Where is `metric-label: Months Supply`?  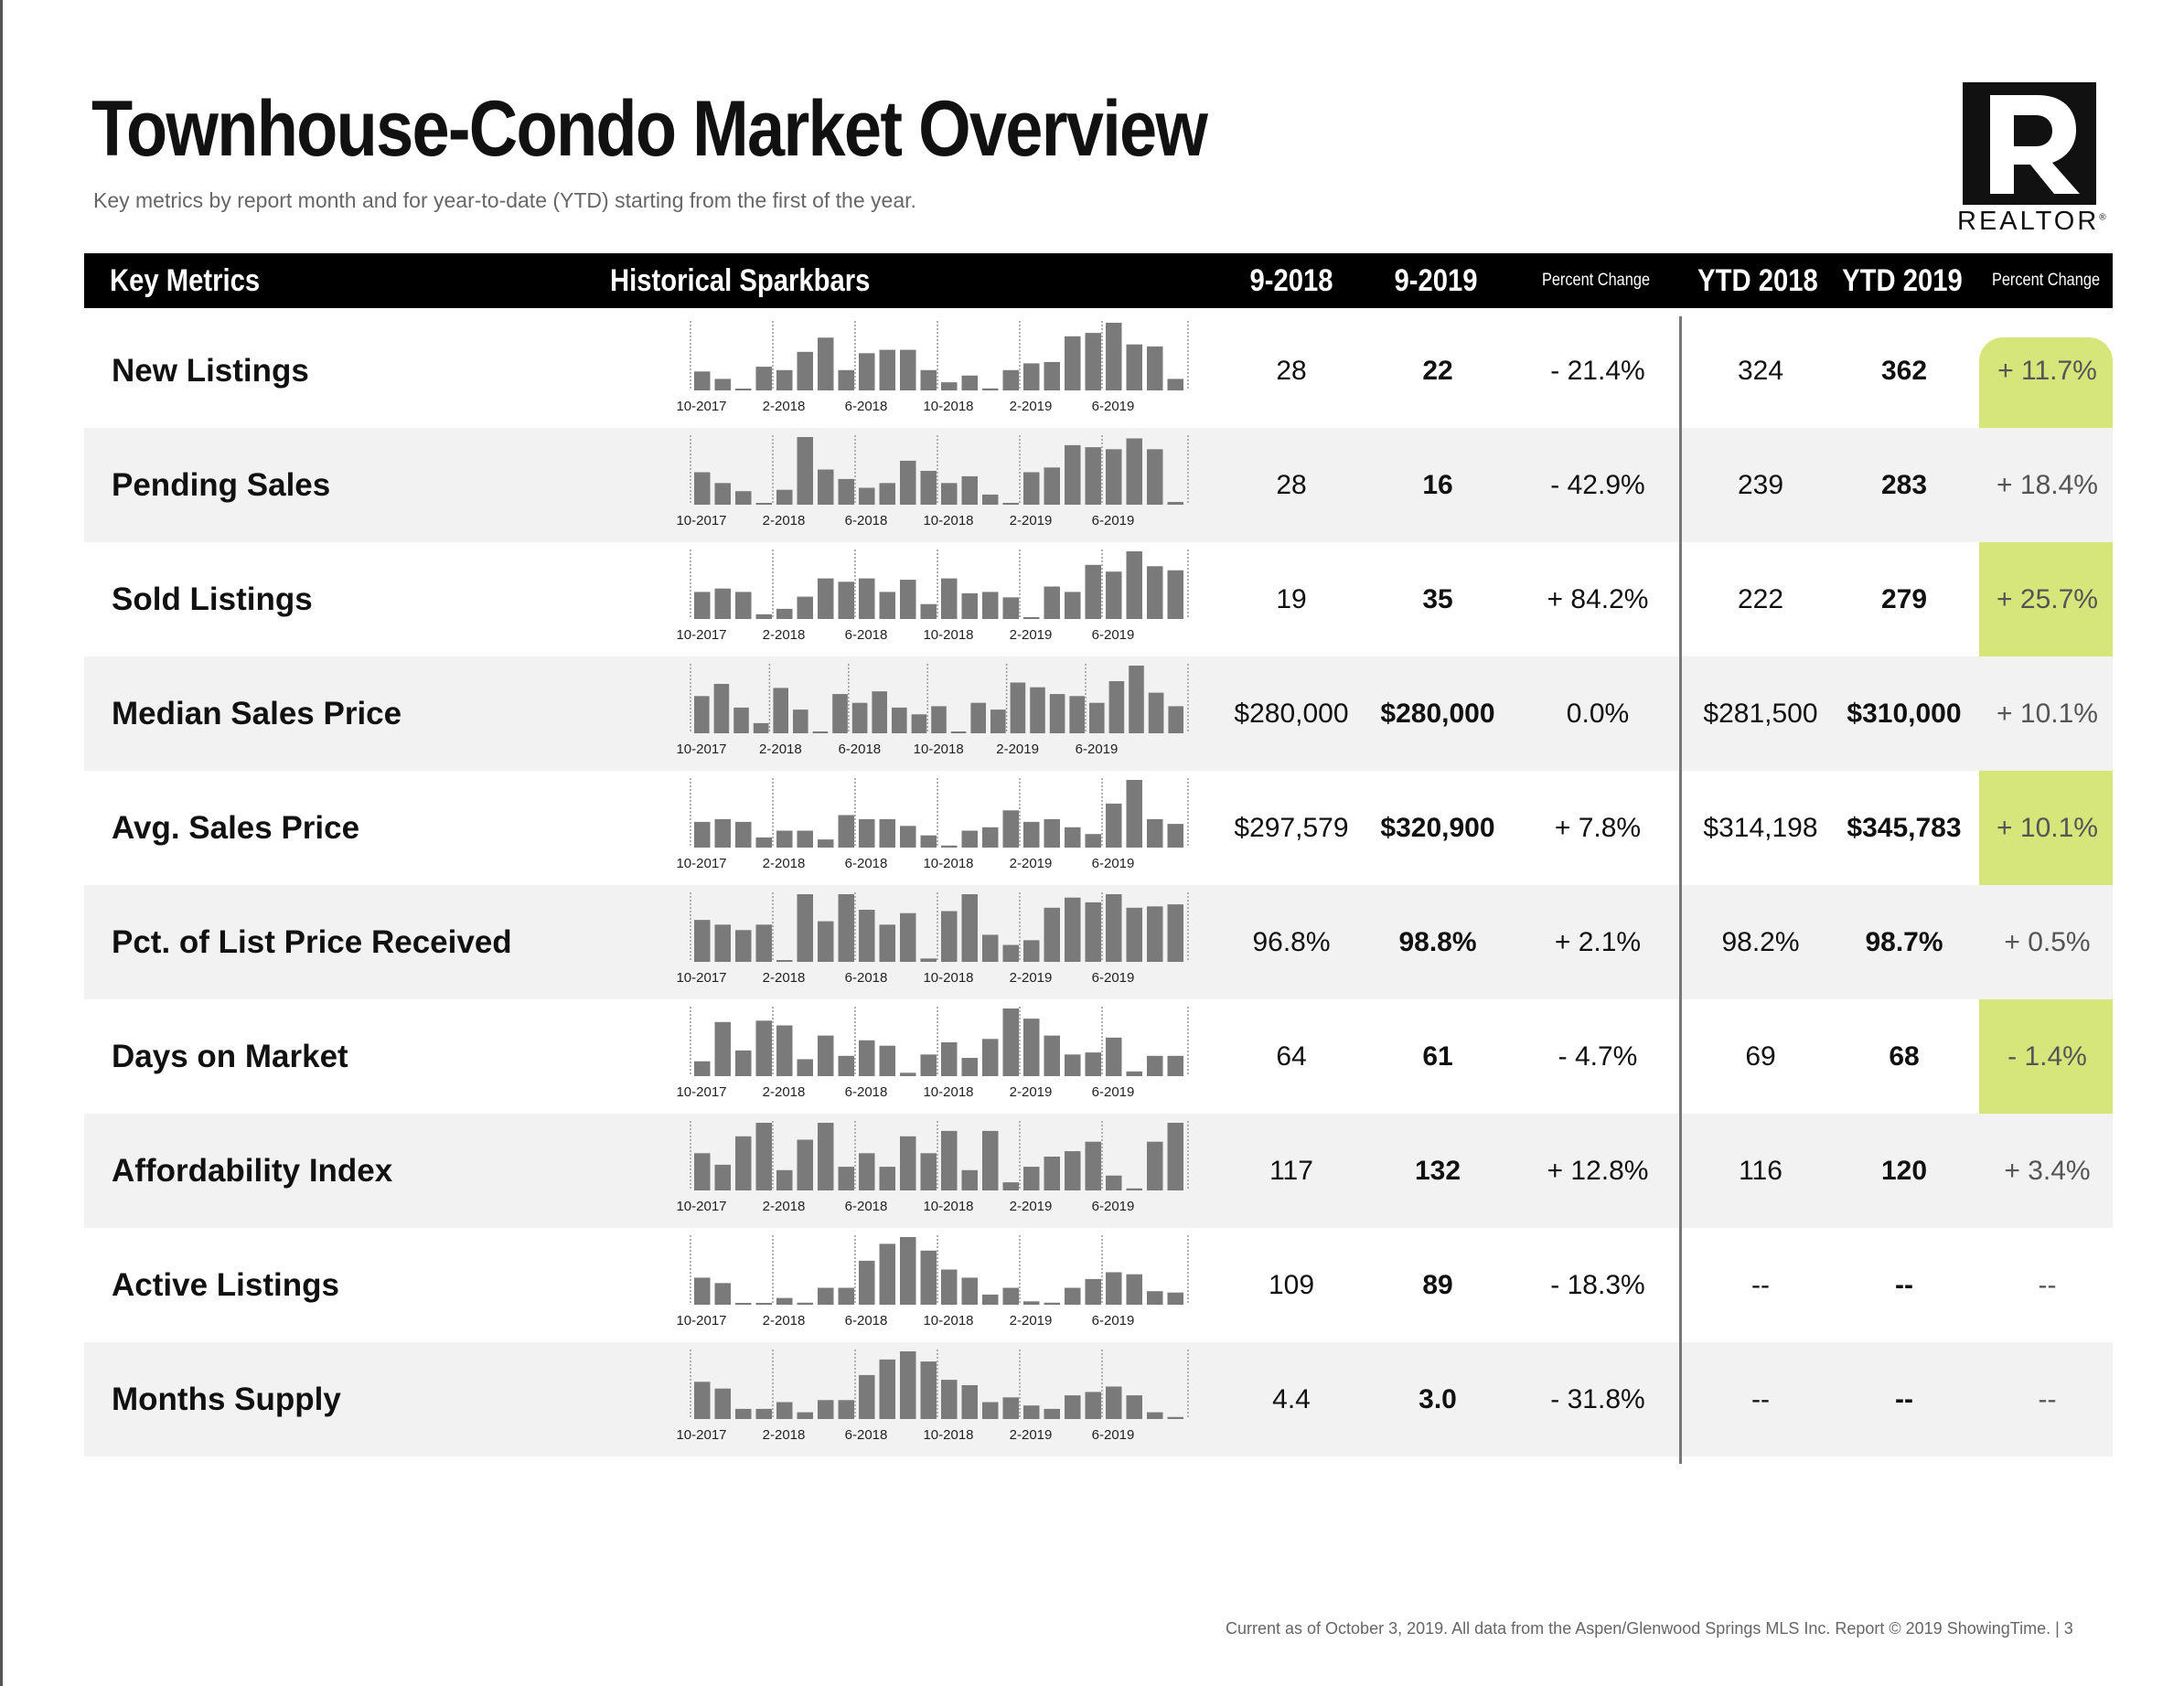 metric-label: Months Supply is located at coordinates (226, 1399).